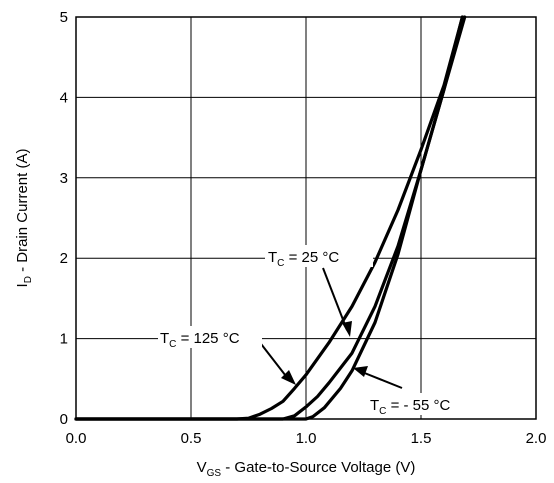 The width and height of the screenshot is (554, 483). I want to click on x-axis-title: VGS - Gate-to-Source Voltage (V), so click(306, 469).